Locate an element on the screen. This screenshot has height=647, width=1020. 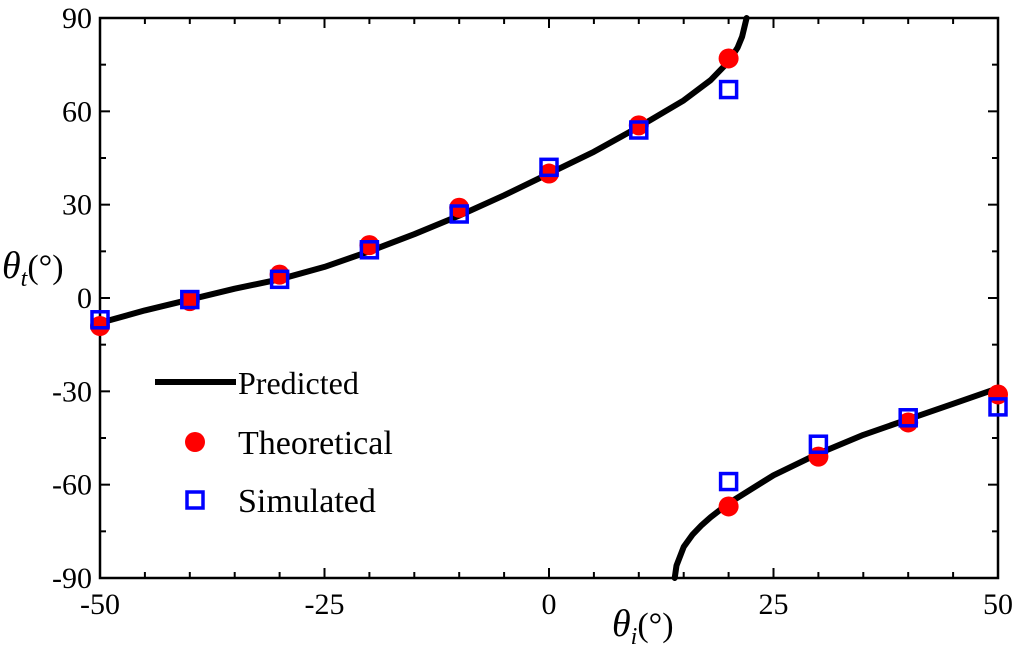
y-tick-label: 30 is located at coordinates (77, 205).